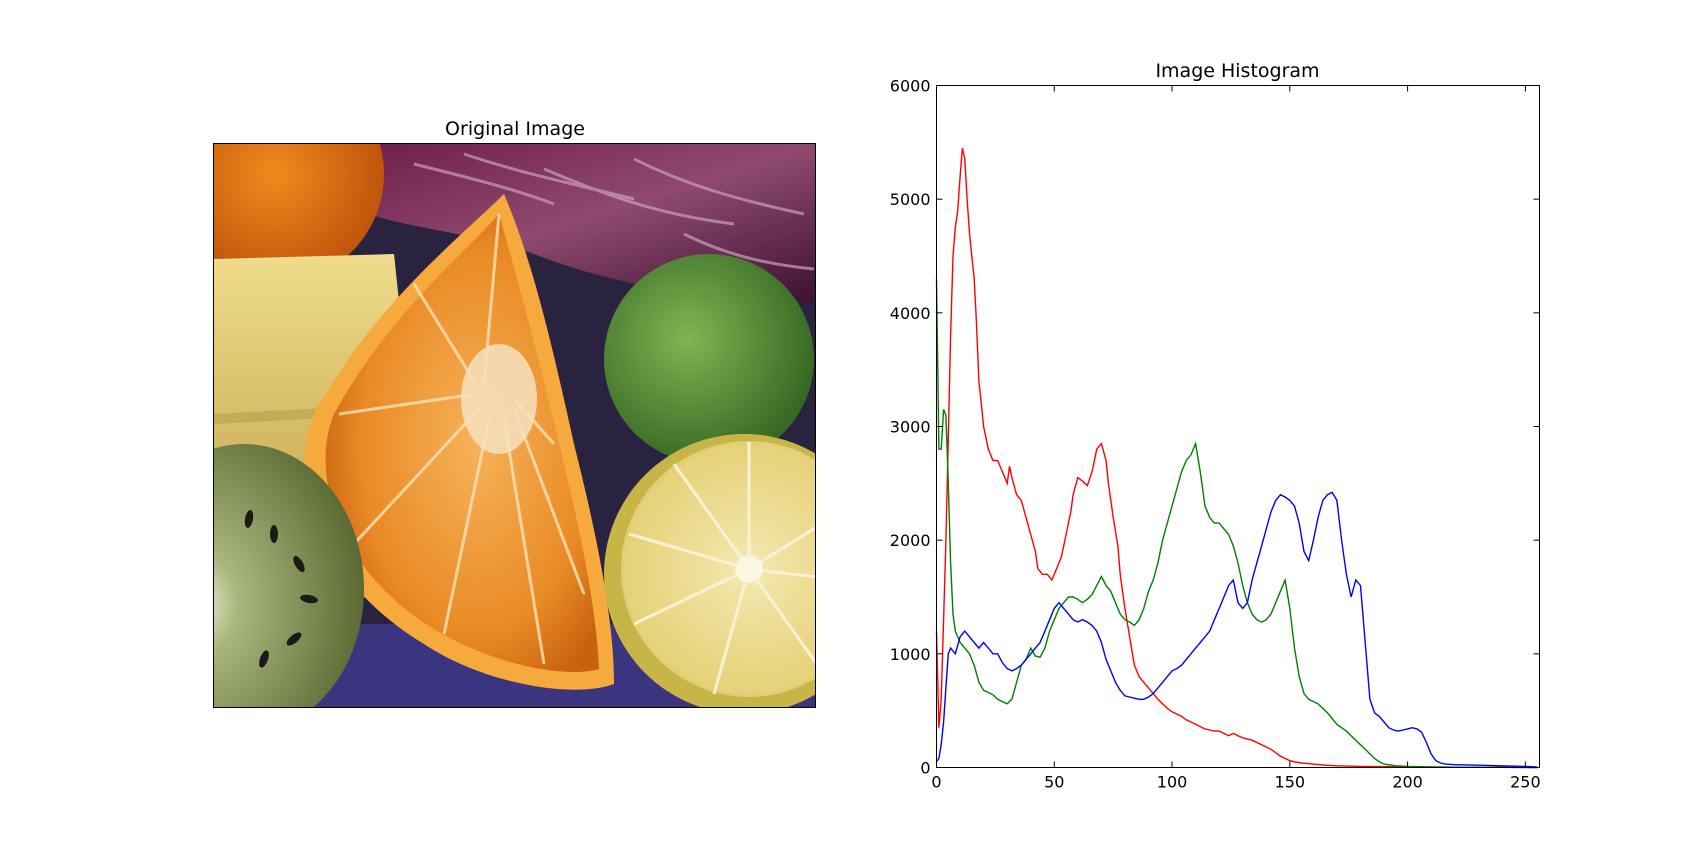  What do you see at coordinates (1236, 629) in the screenshot?
I see `series-line-blue` at bounding box center [1236, 629].